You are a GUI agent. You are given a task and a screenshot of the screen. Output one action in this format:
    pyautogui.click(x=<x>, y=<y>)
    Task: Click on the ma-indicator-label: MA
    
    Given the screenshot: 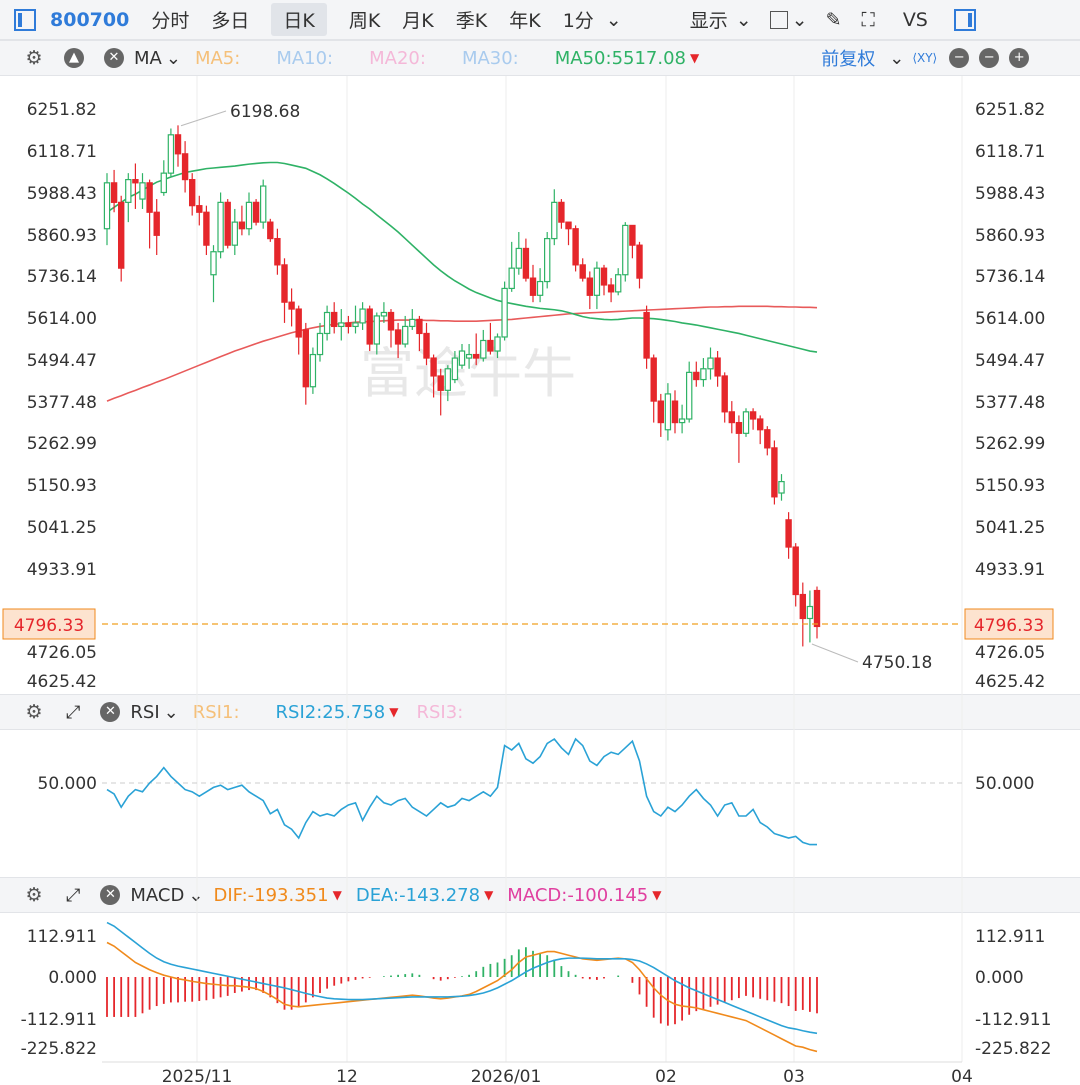 What is the action you would take?
    pyautogui.click(x=148, y=58)
    